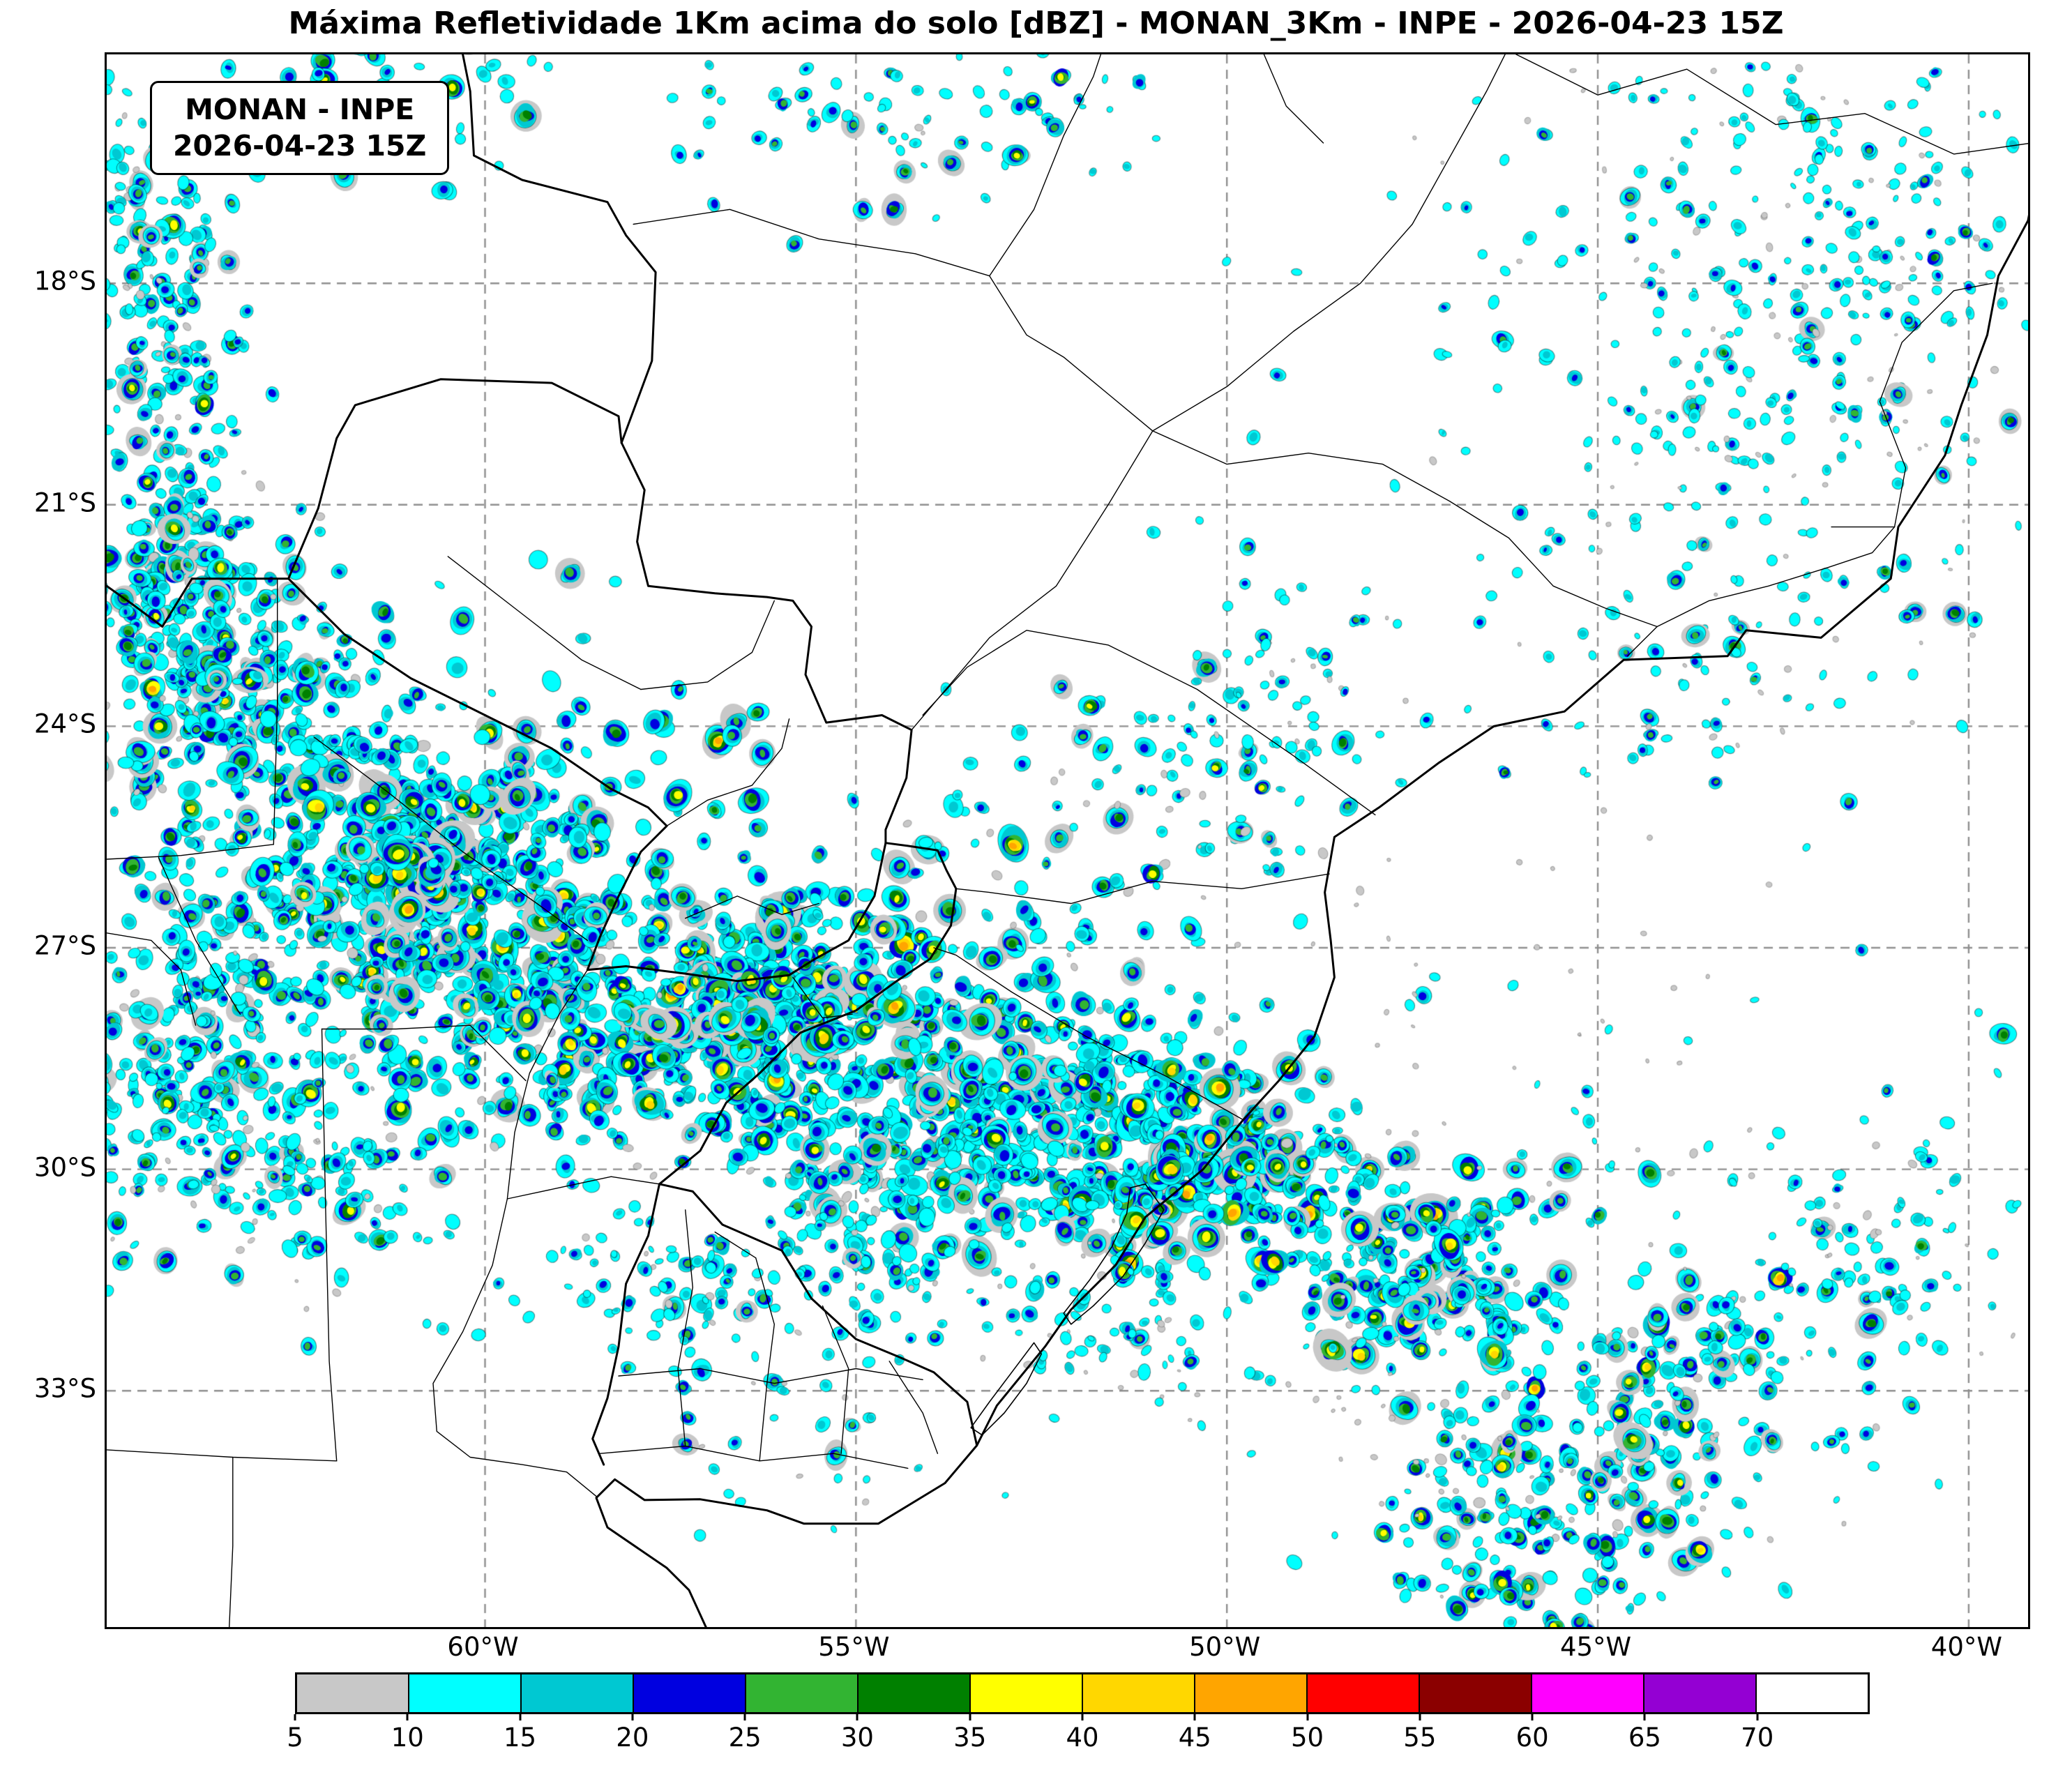 This screenshot has height=1770, width=2072. I want to click on lon-tick-label: 45°W, so click(1595, 1647).